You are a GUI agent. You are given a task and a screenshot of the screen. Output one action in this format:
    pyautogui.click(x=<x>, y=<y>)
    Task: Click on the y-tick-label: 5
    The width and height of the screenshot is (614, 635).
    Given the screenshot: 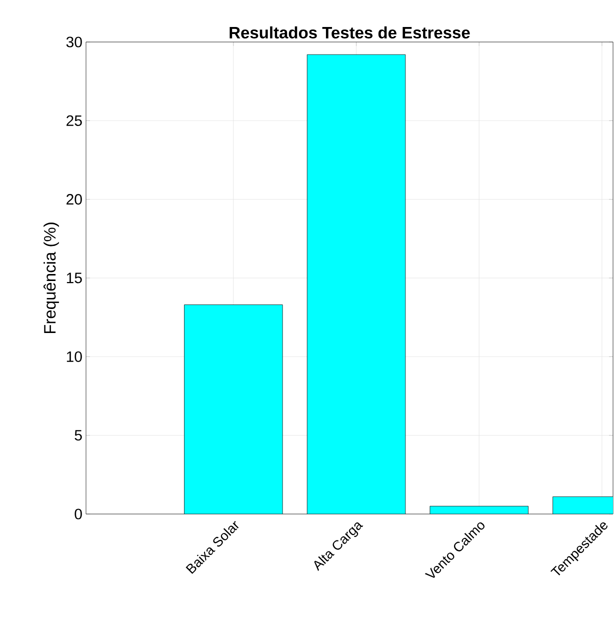 What is the action you would take?
    pyautogui.click(x=78, y=435)
    